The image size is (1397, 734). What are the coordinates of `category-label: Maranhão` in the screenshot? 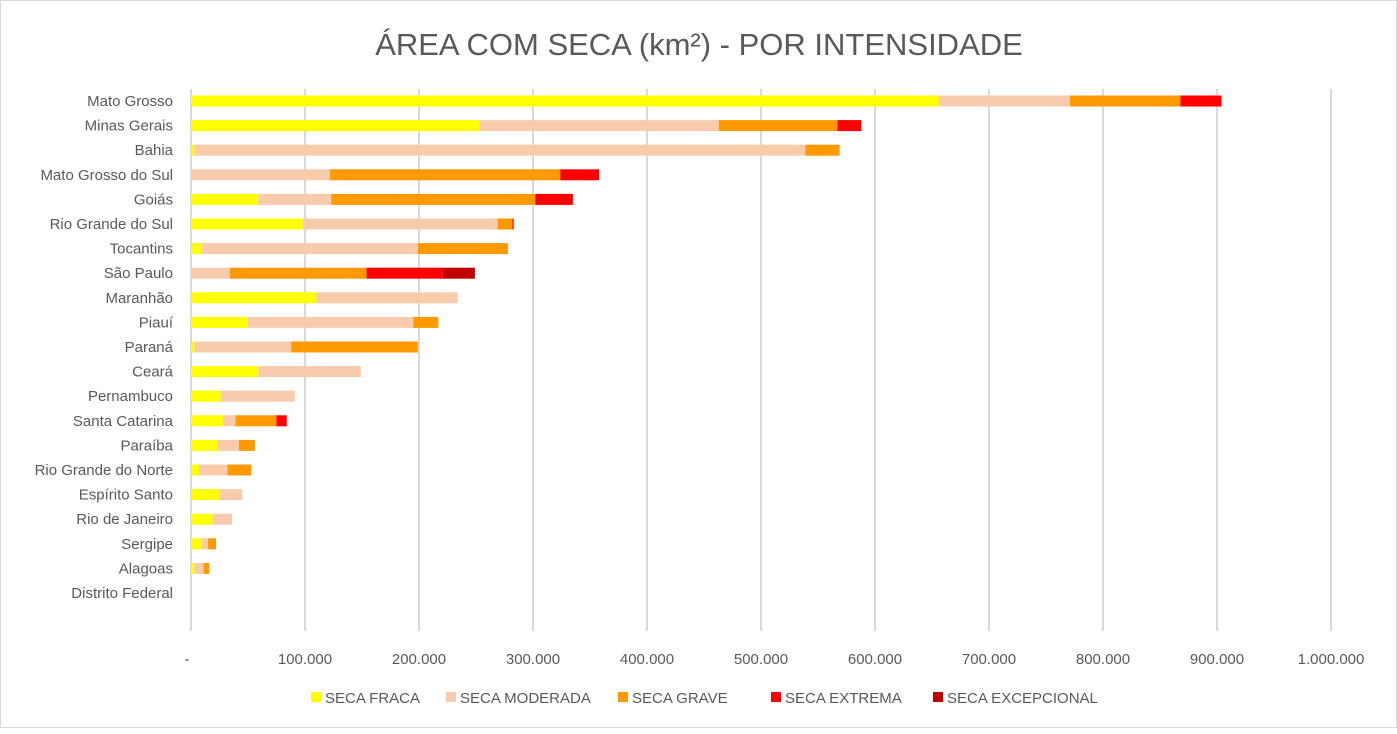 It's located at (139, 298).